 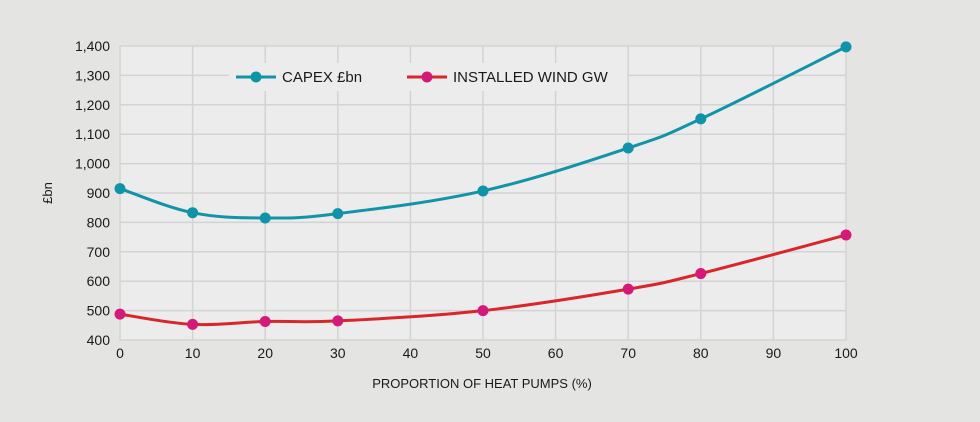 I want to click on x-tick-label: 80, so click(x=701, y=353).